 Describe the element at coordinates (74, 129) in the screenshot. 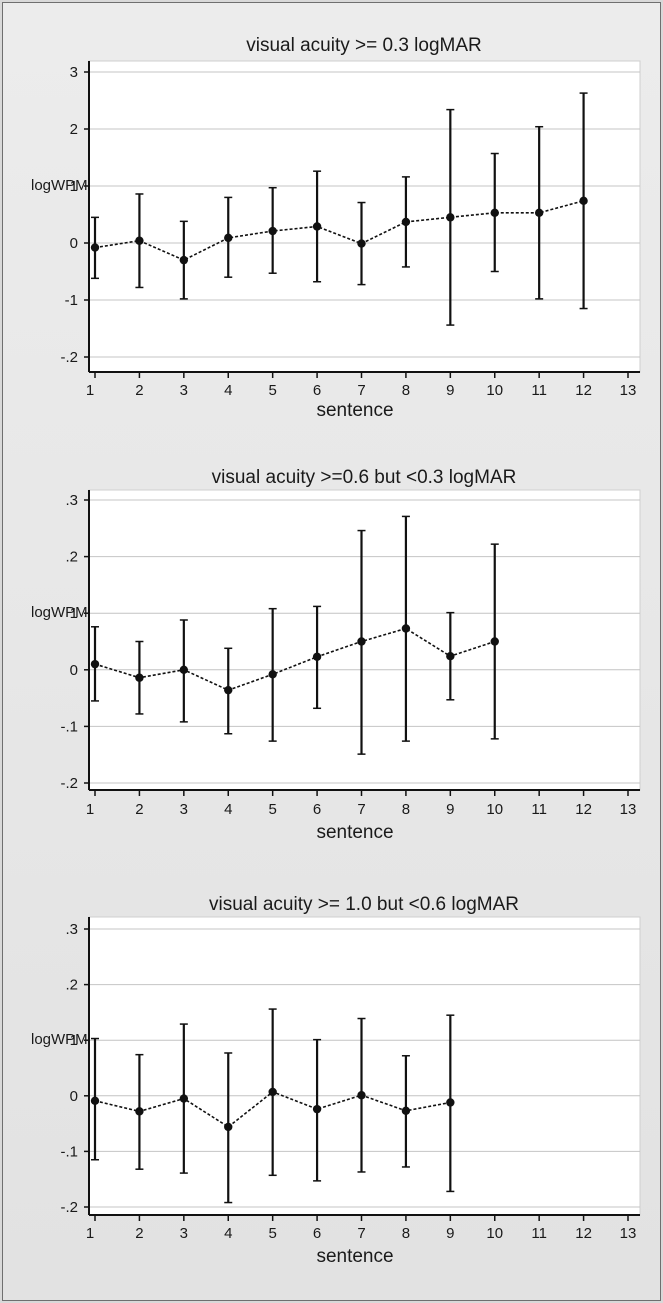

I see `y-tick-label: 2` at that location.